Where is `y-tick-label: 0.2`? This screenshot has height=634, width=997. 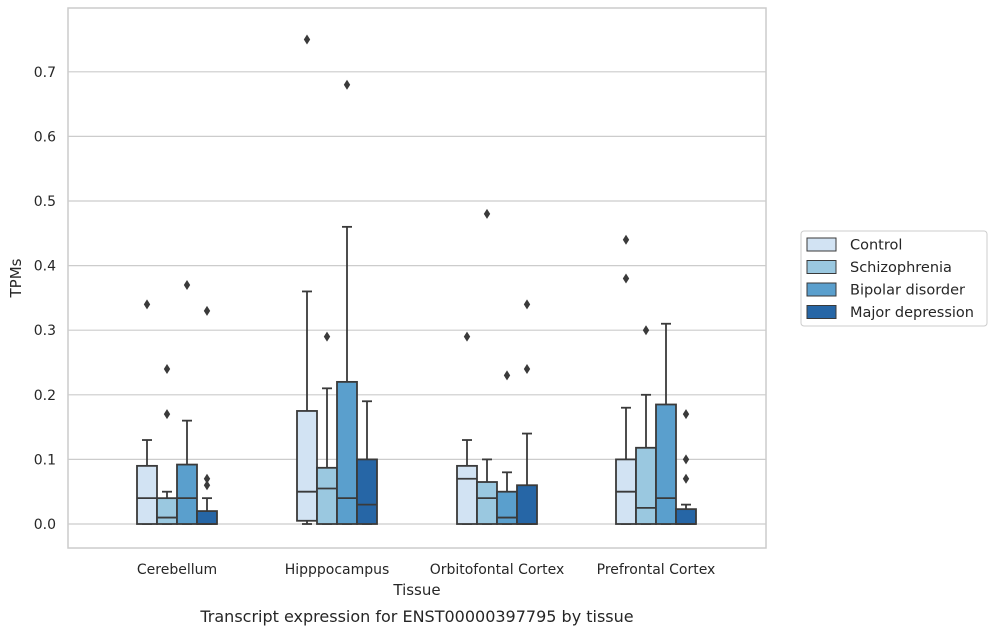
y-tick-label: 0.2 is located at coordinates (45, 396).